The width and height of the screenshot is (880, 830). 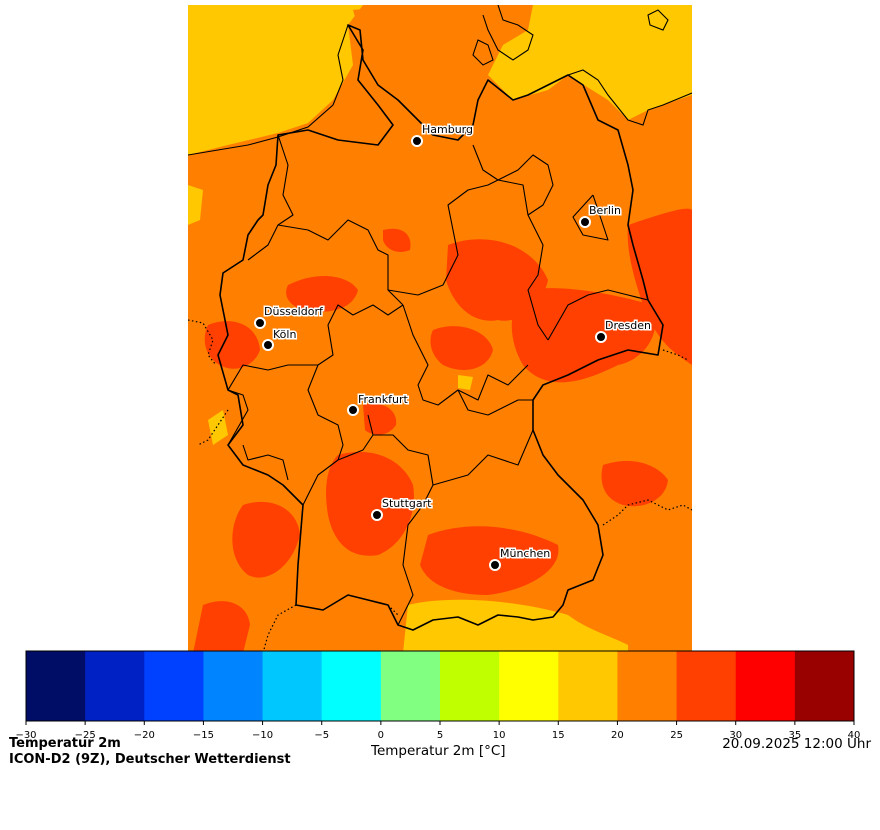 I want to click on city-hamburg: Hamburg, so click(x=443, y=134).